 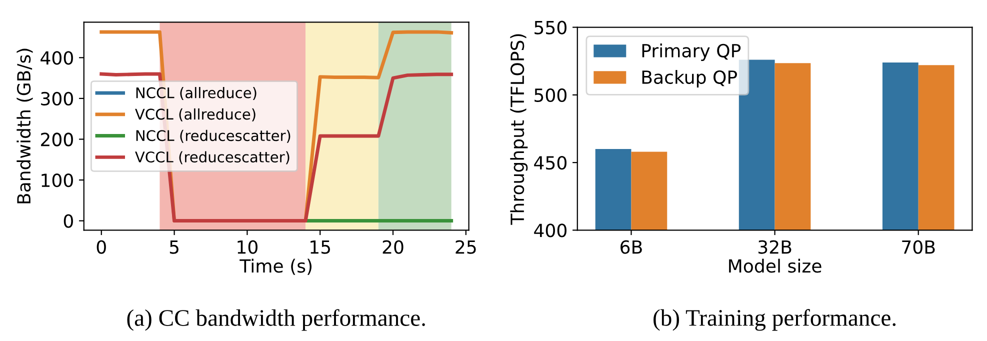 I want to click on y-tick-label: 100, so click(x=57, y=180).